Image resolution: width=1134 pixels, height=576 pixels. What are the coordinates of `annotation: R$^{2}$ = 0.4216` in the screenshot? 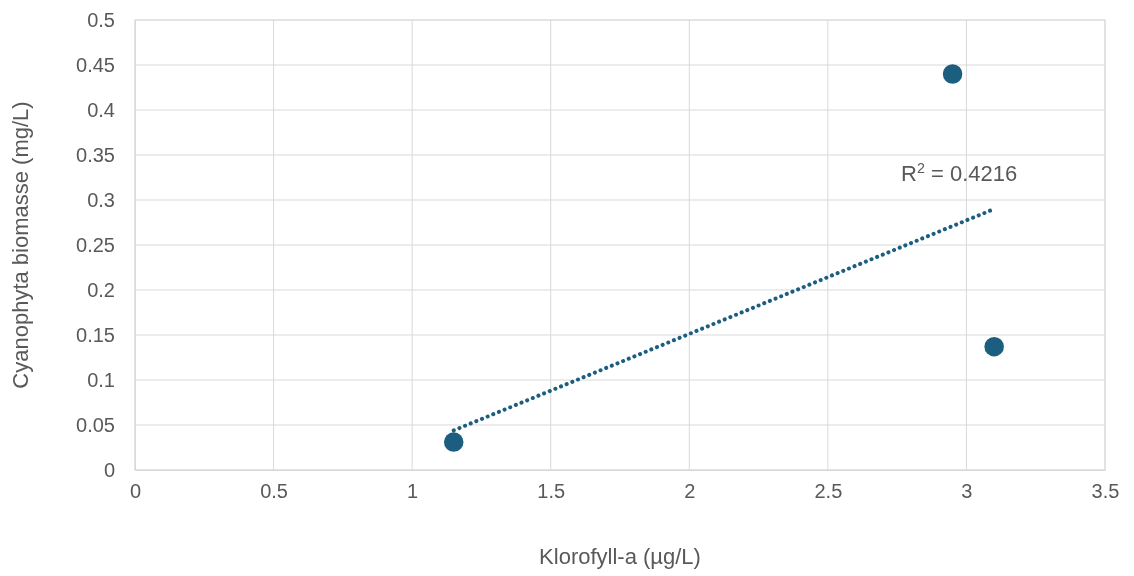 It's located at (959, 173).